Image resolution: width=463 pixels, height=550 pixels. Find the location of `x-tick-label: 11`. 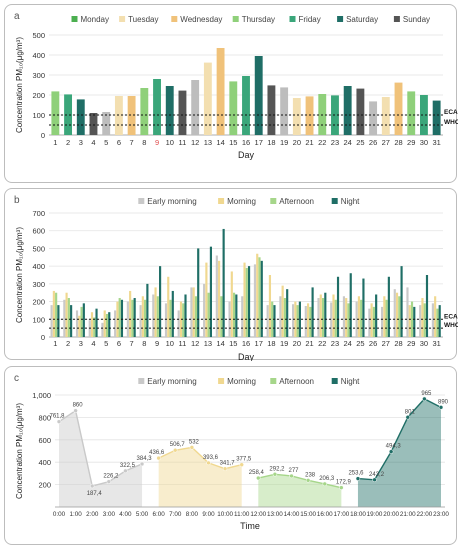

x-tick-label: 11 is located at coordinates (183, 343).